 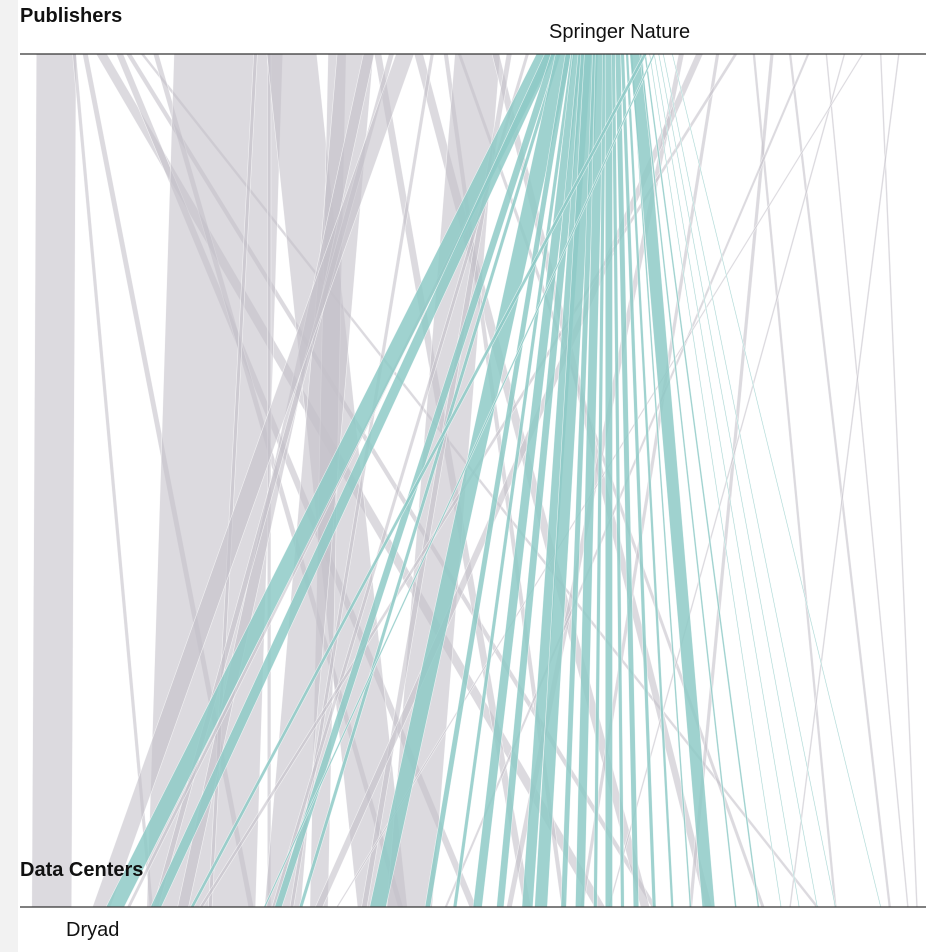 I want to click on publishers-axis-title: Publishers, so click(x=71, y=16).